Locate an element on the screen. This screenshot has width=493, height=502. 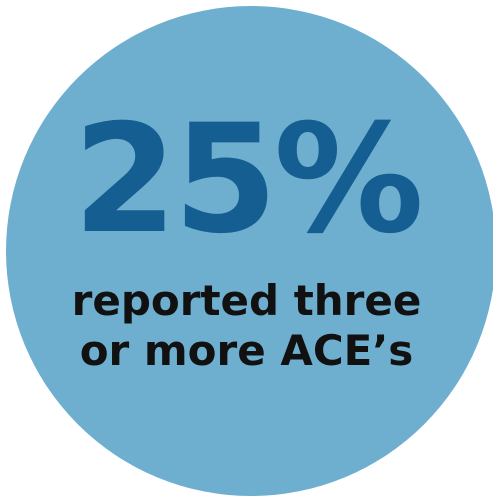
caption-line-1: reported three is located at coordinates (246, 300).